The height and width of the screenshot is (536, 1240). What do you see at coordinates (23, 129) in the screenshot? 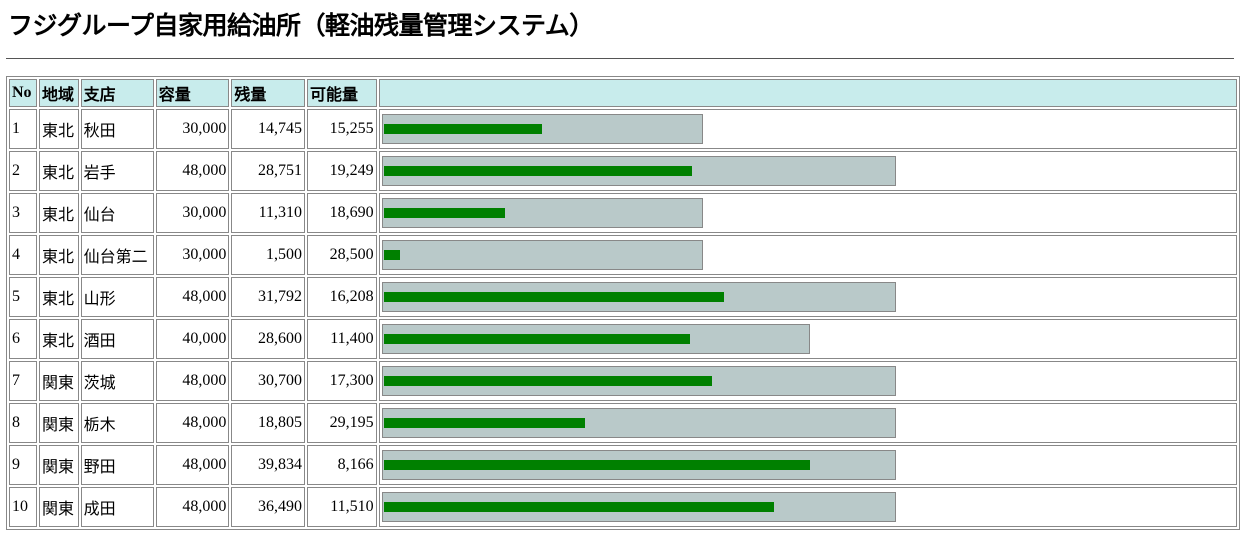
I see `text-cell: 1` at bounding box center [23, 129].